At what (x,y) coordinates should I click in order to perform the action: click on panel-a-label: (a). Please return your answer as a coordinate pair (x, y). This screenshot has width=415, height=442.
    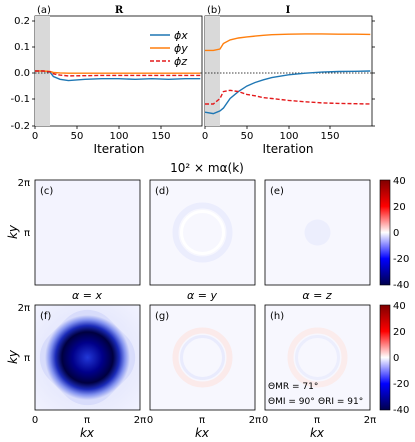
    Looking at the image, I should click on (44, 10).